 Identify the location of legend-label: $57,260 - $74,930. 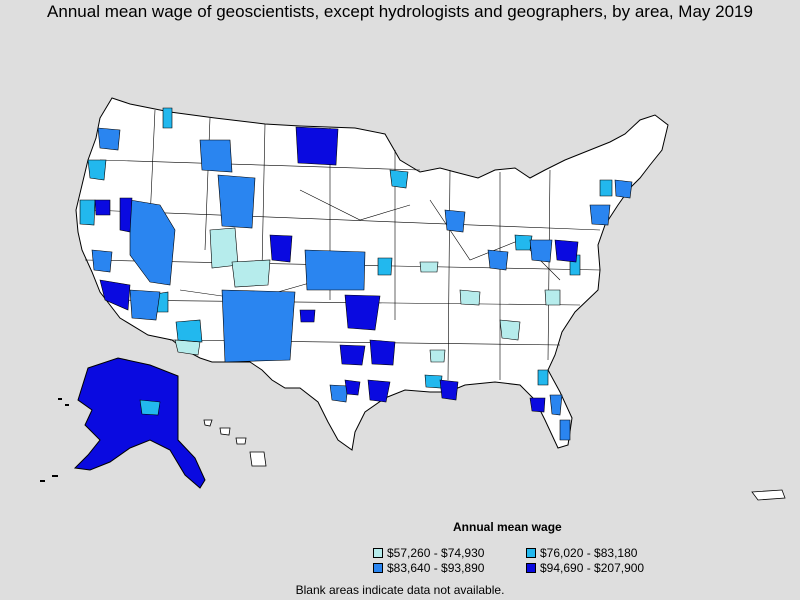
(436, 553).